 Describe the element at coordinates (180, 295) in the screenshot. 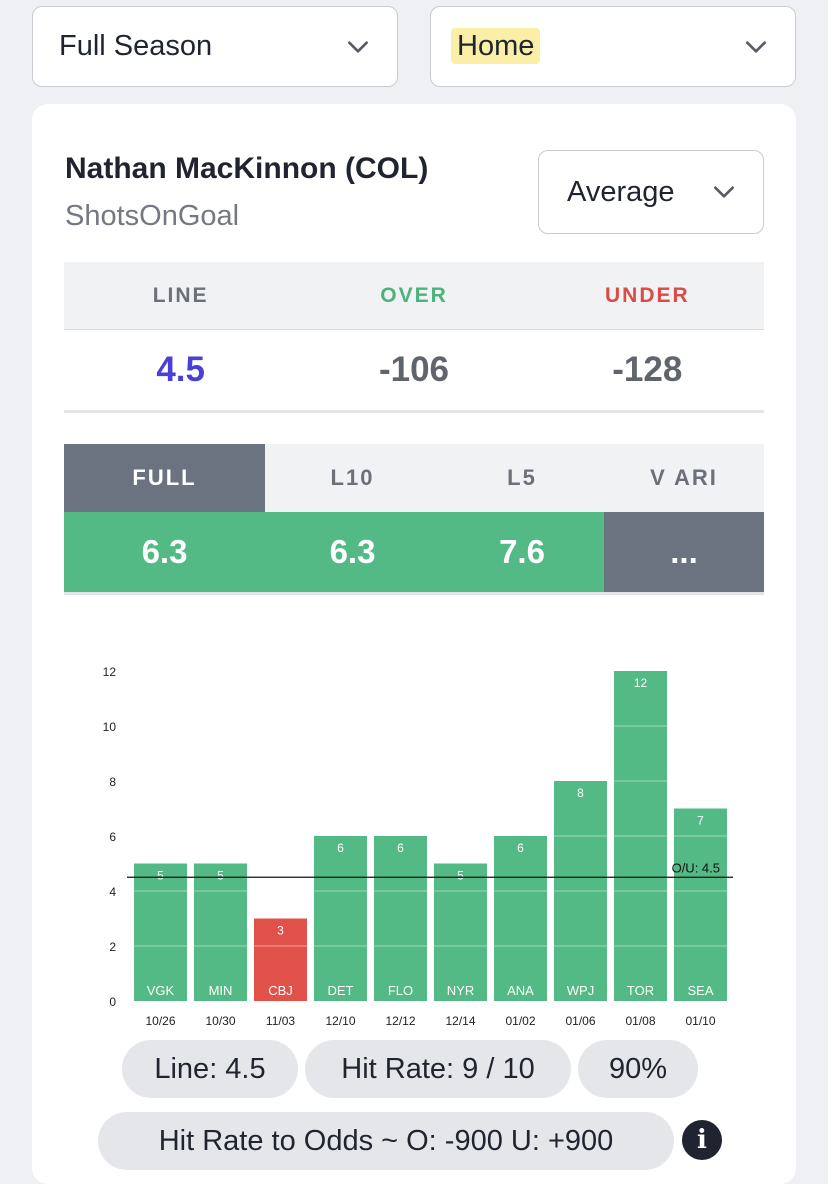

I see `line-header: LINE` at that location.